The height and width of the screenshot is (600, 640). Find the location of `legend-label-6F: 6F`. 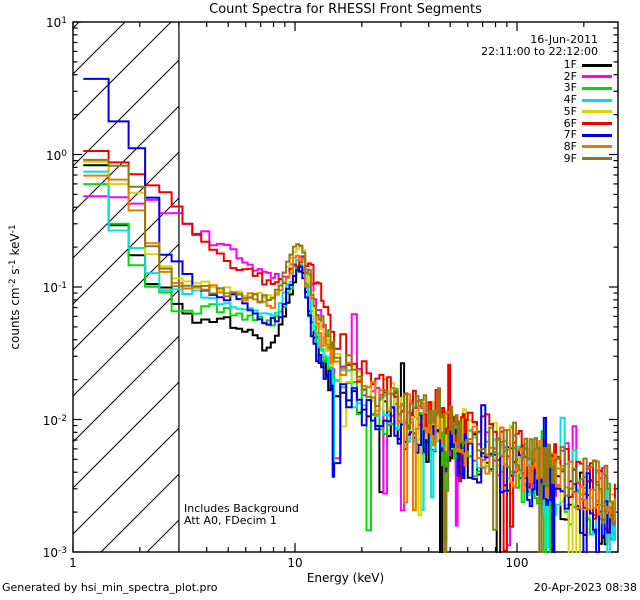

legend-label-6F: 6F is located at coordinates (570, 123).